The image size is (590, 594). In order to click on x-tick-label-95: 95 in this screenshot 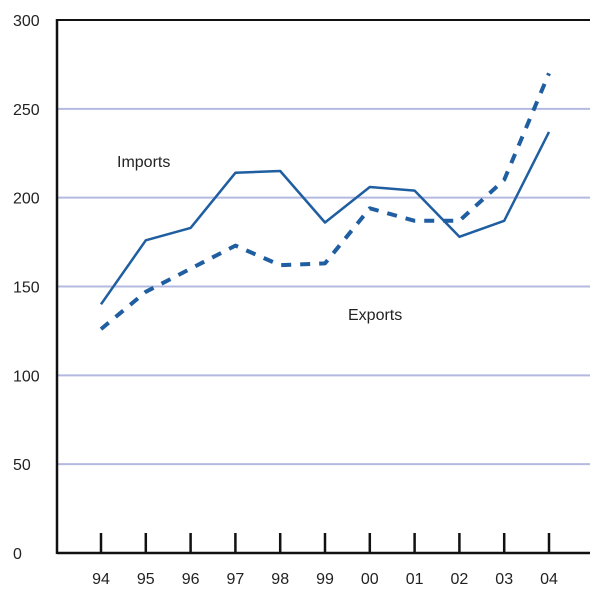, I will do `click(146, 579)`.